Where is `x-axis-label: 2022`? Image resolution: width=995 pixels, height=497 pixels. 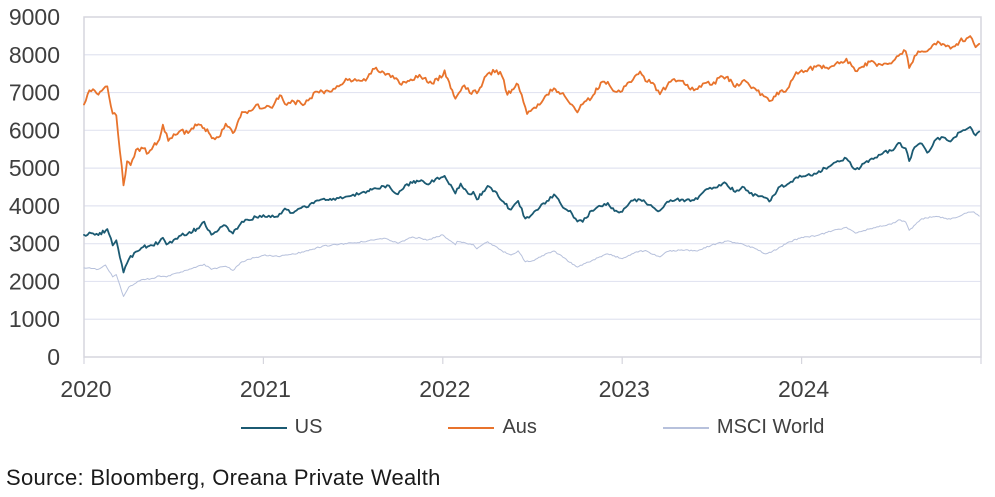 x-axis-label: 2022 is located at coordinates (444, 389).